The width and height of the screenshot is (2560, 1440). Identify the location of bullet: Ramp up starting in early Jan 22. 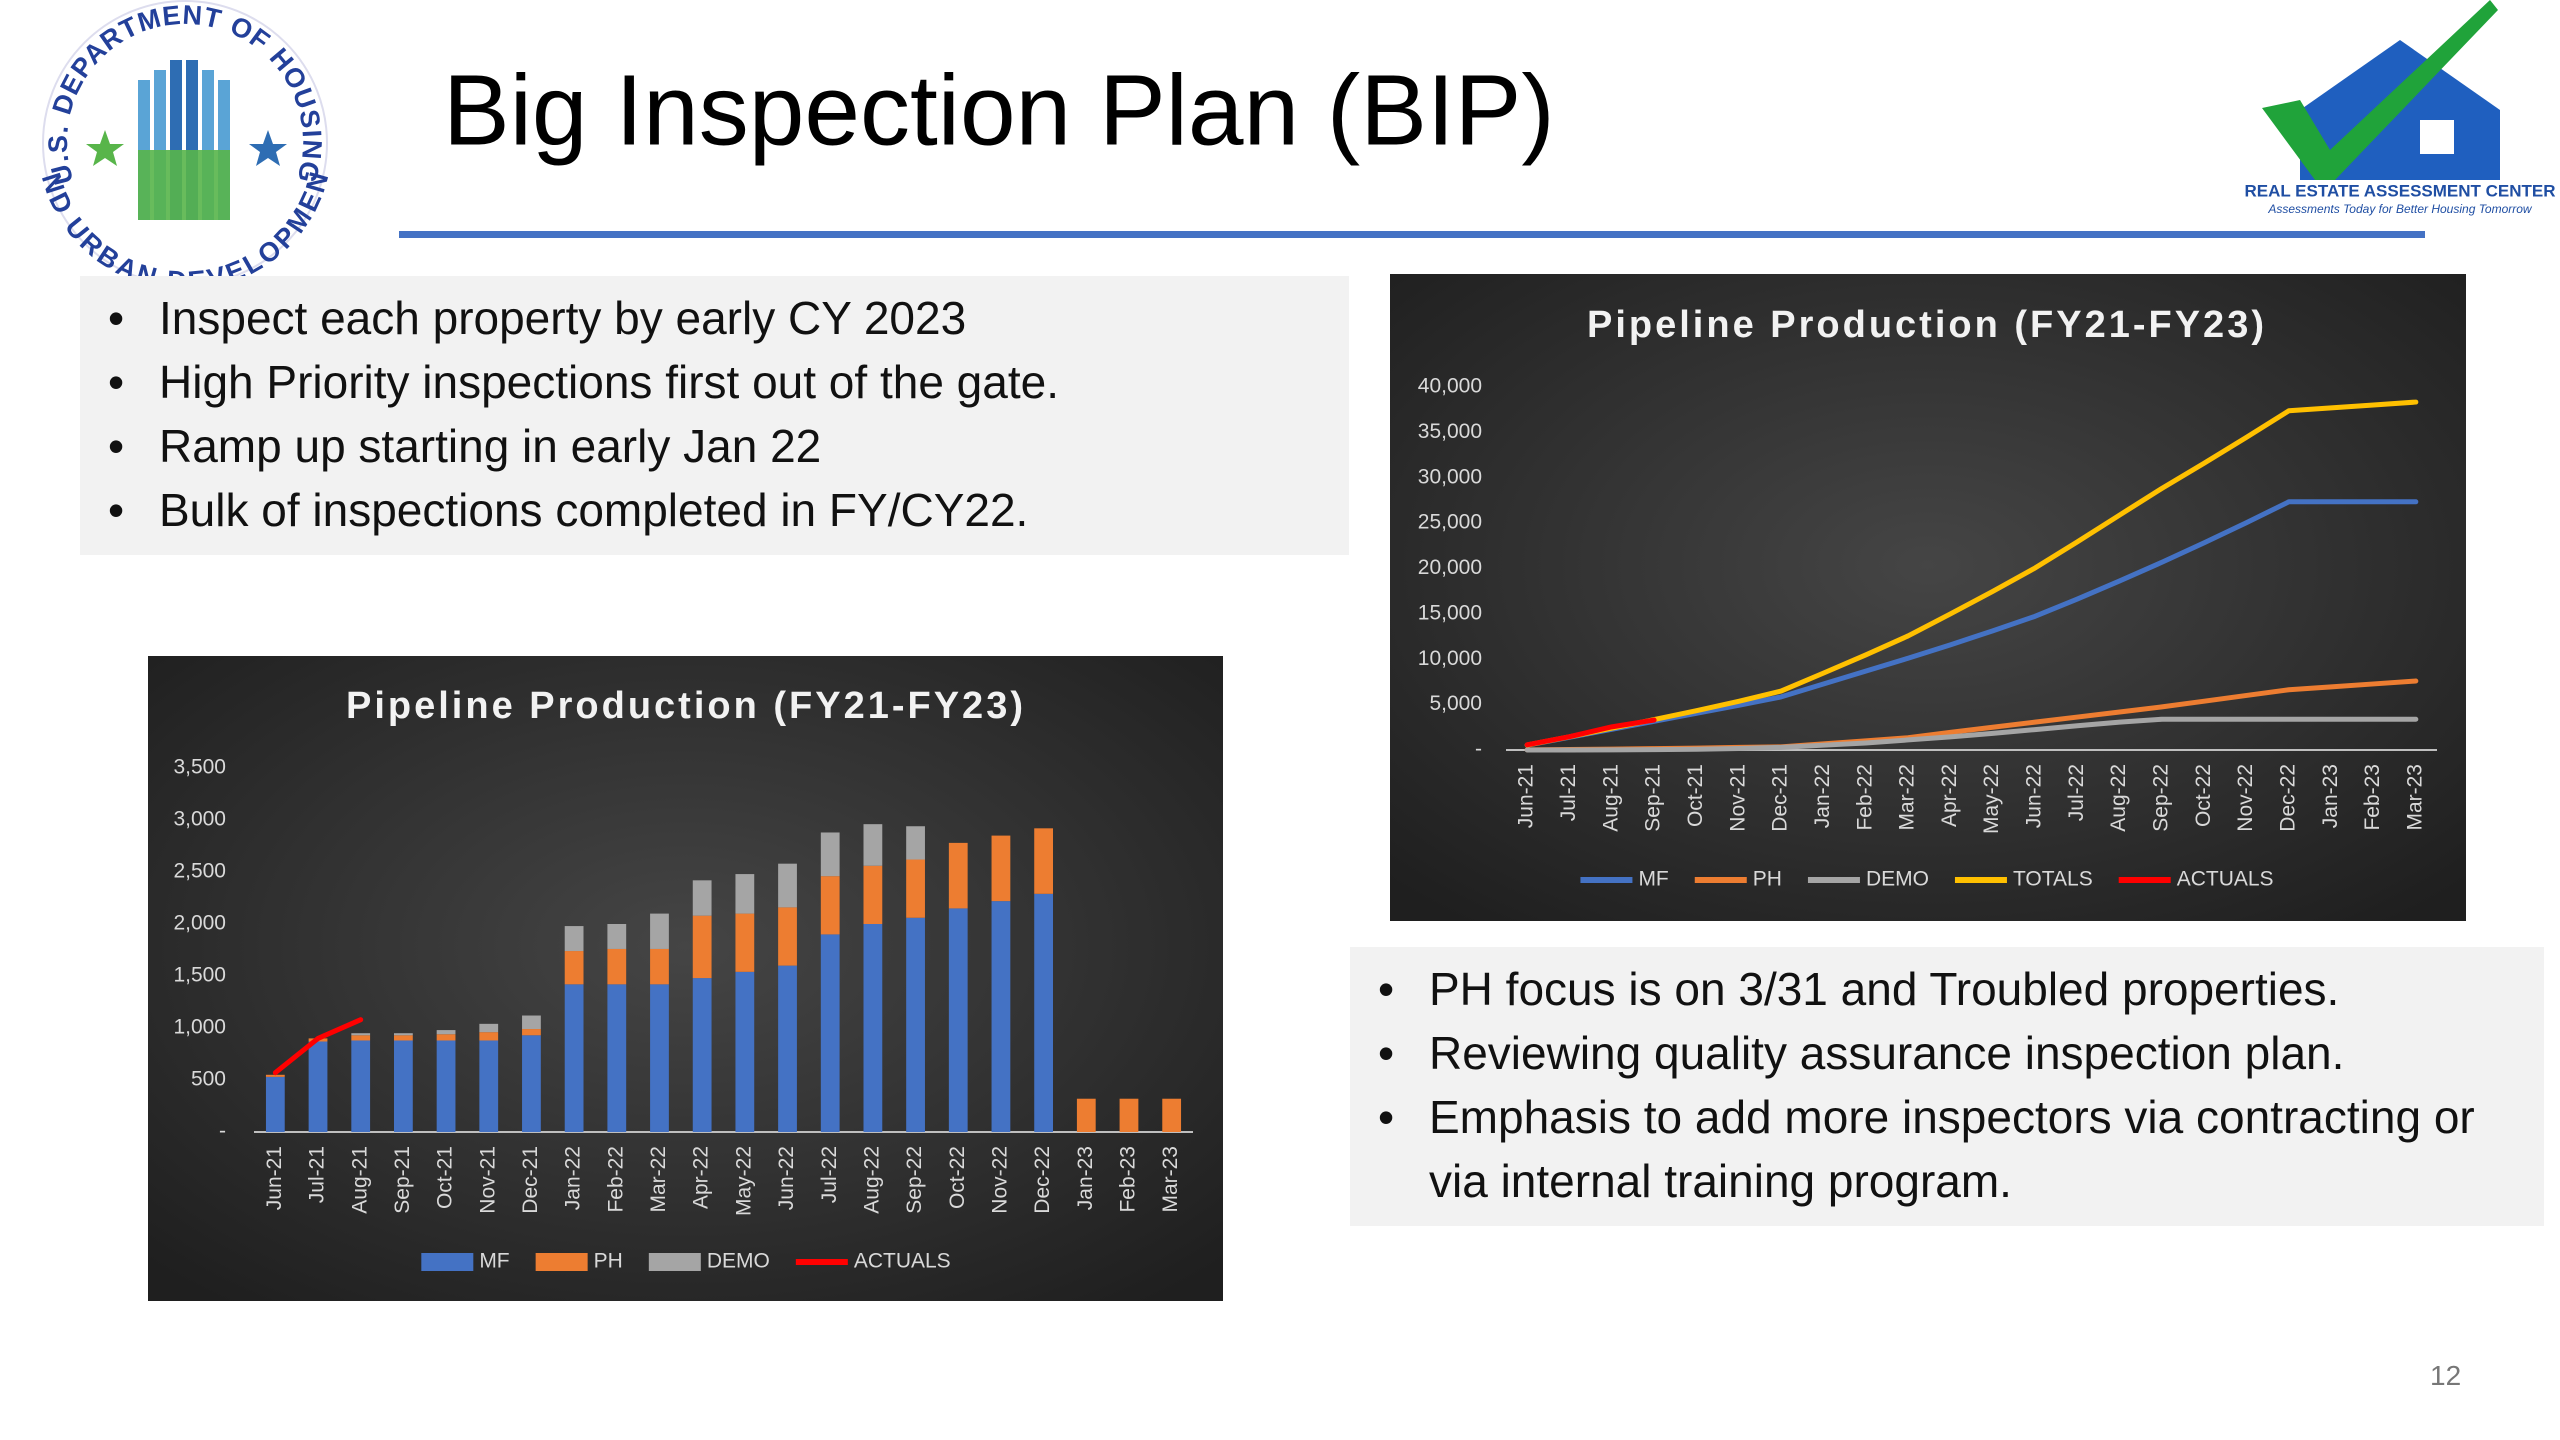
(714, 446).